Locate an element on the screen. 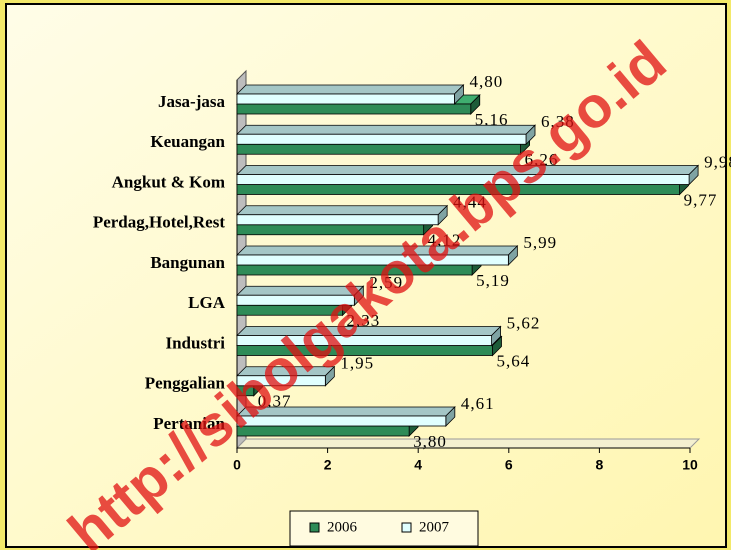 Image resolution: width=731 pixels, height=550 pixels. y-tick-label: Angkut & Kom is located at coordinates (168, 181).